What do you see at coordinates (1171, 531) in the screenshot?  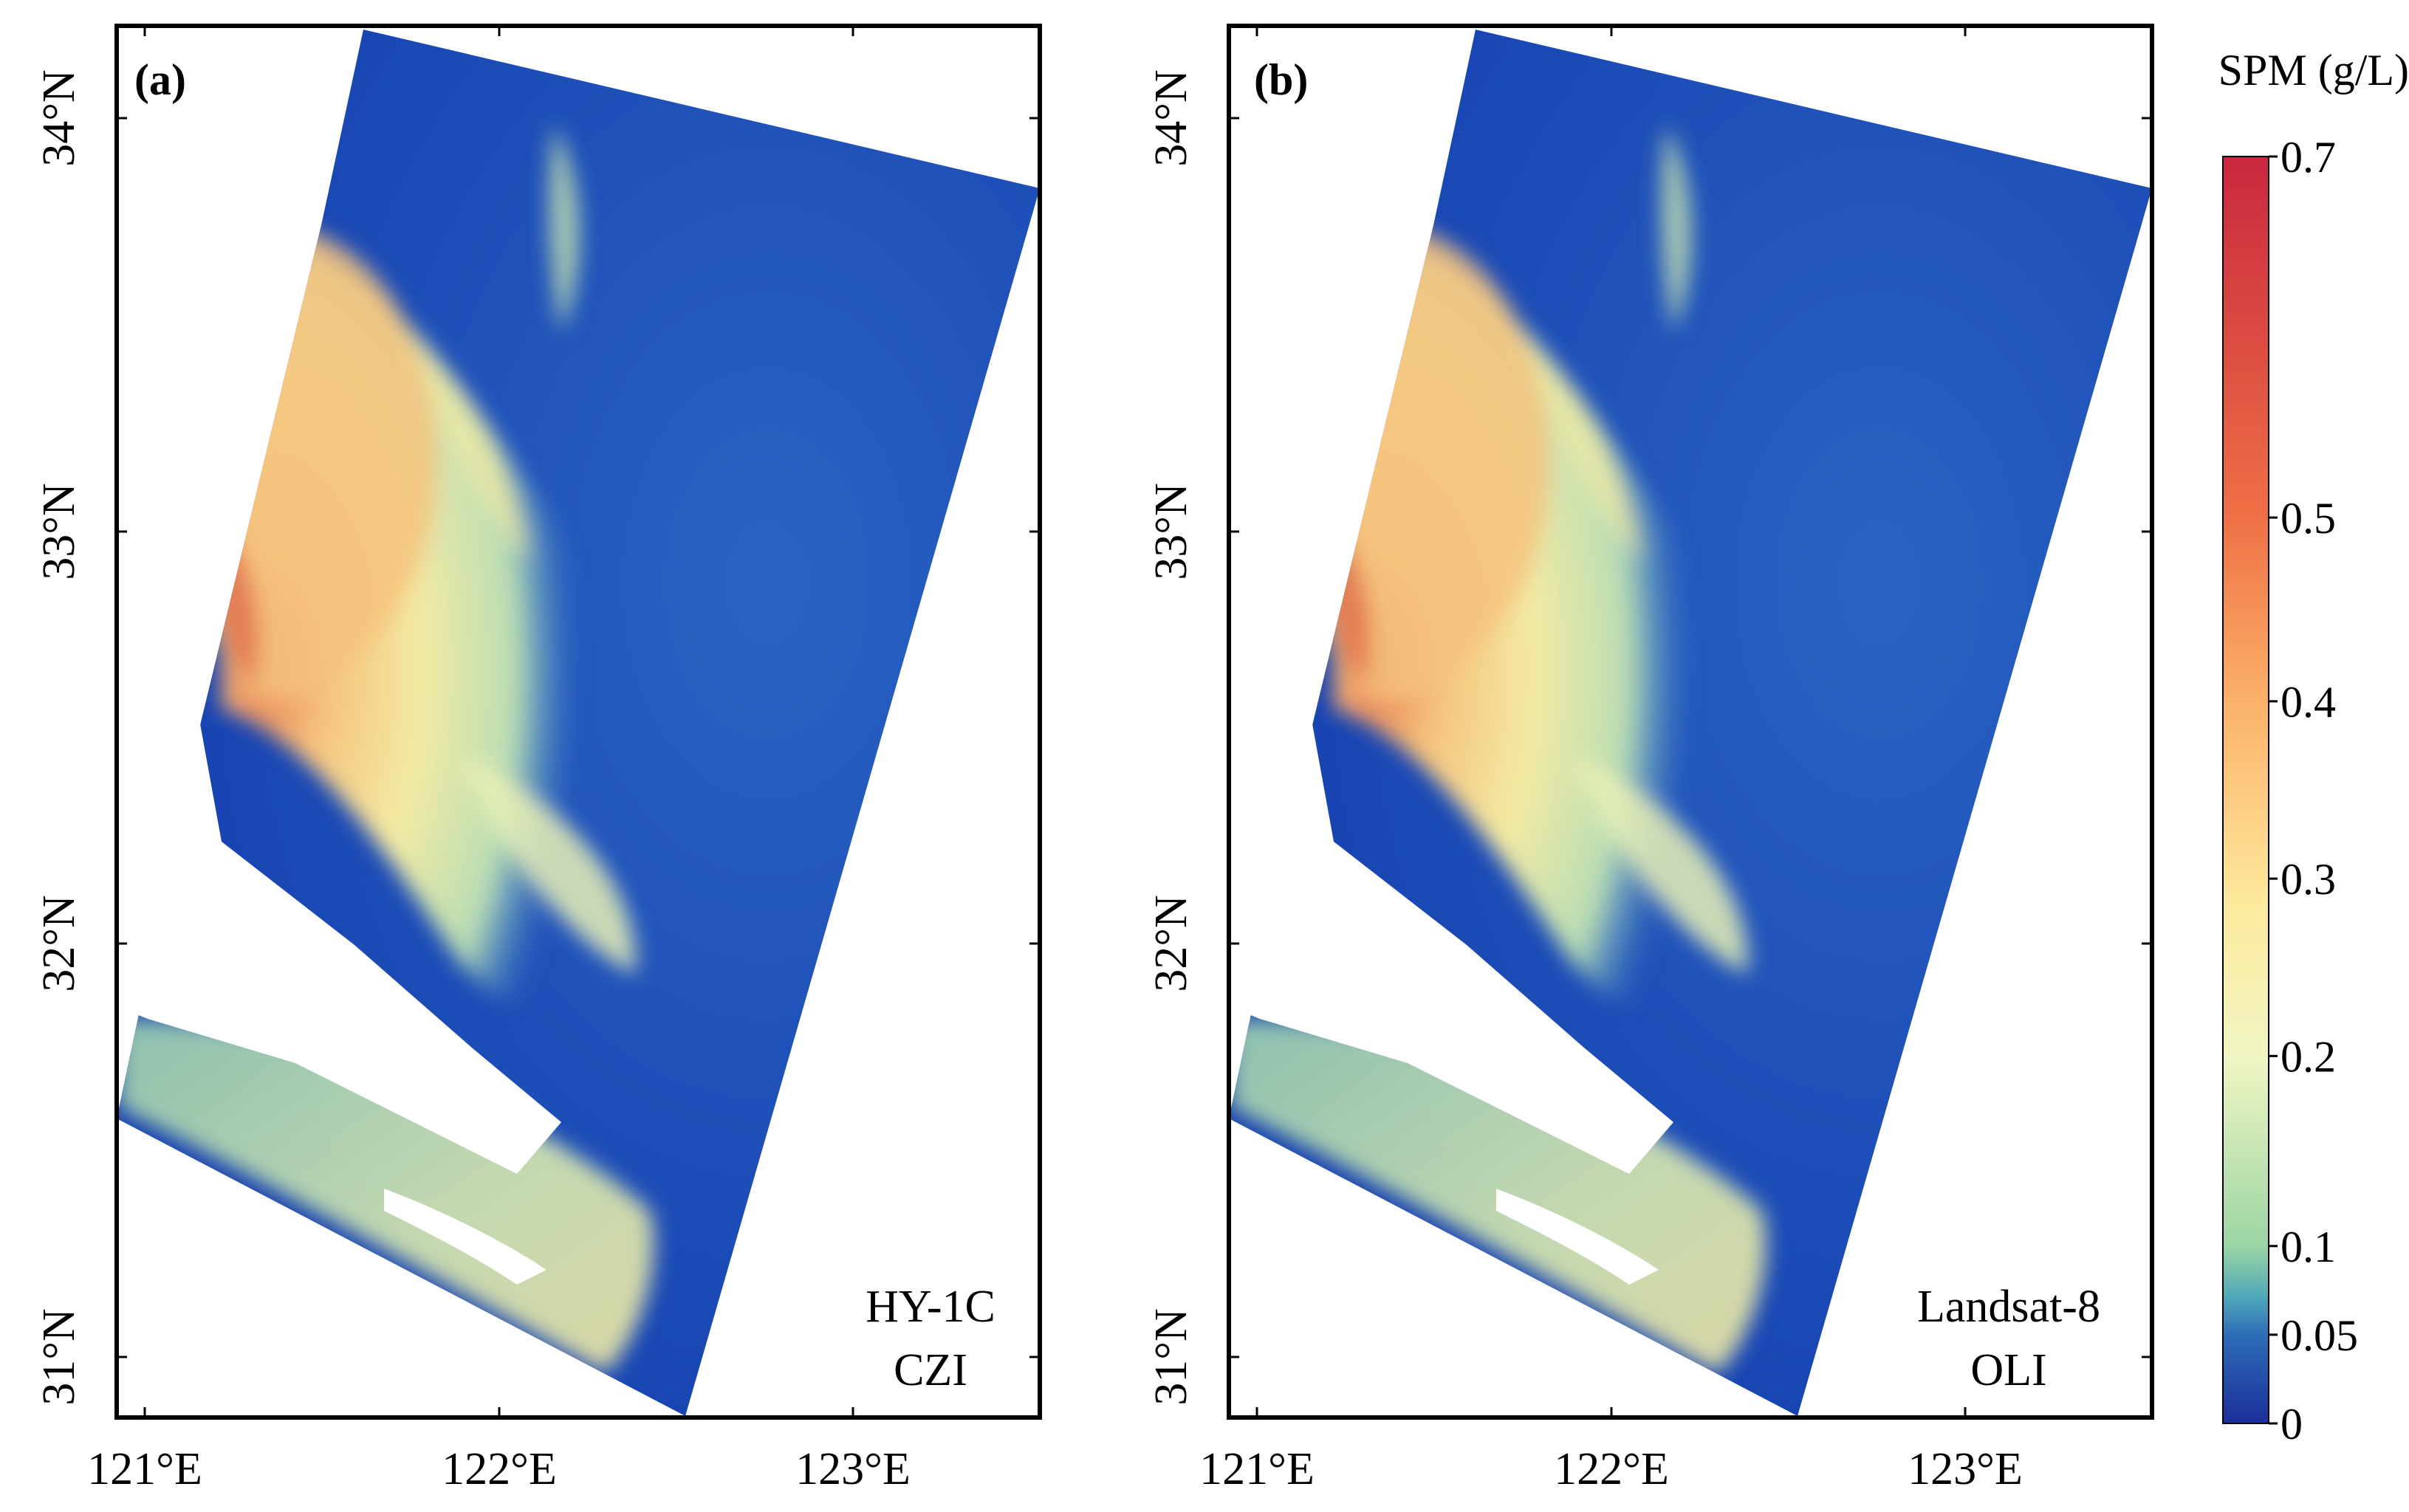 I see `panel-b-lat-33: 33°N` at bounding box center [1171, 531].